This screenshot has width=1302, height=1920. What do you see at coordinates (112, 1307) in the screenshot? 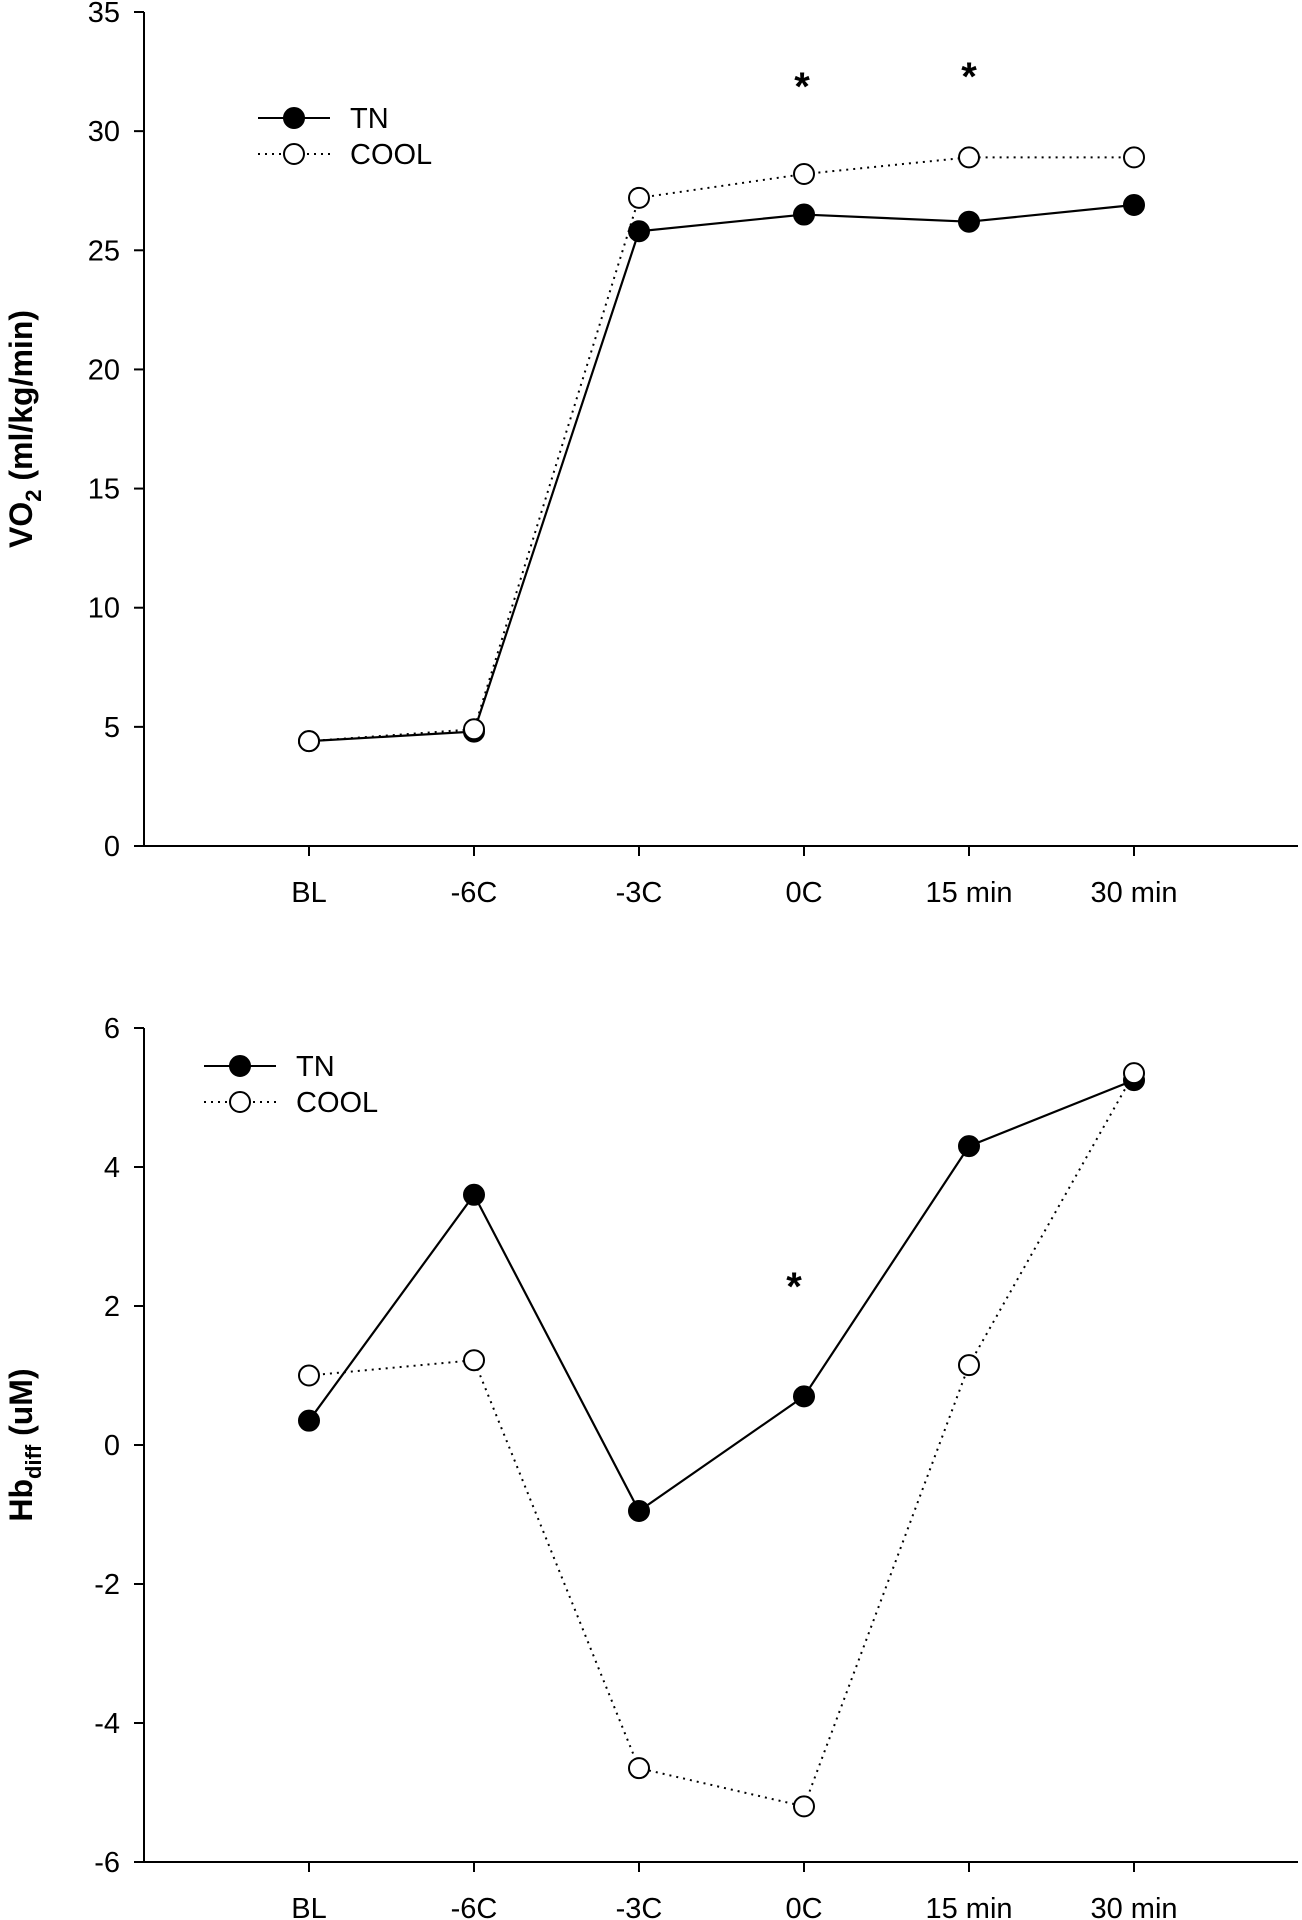
I see `y-tick-label: 2` at bounding box center [112, 1307].